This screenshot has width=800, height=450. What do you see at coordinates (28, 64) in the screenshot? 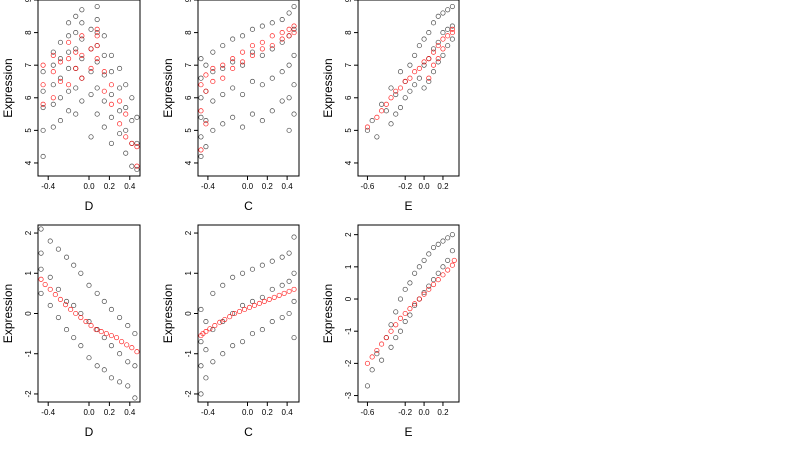
I see `y-tick-label: 7` at bounding box center [28, 64].